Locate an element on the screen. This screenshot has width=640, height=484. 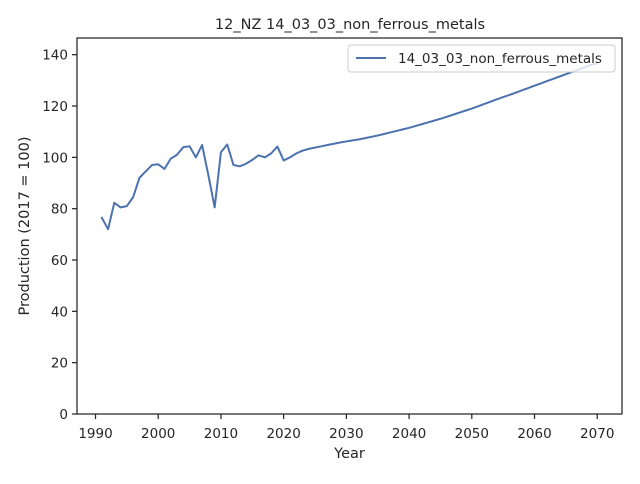
y-tick-label: 120 is located at coordinates (55, 107).